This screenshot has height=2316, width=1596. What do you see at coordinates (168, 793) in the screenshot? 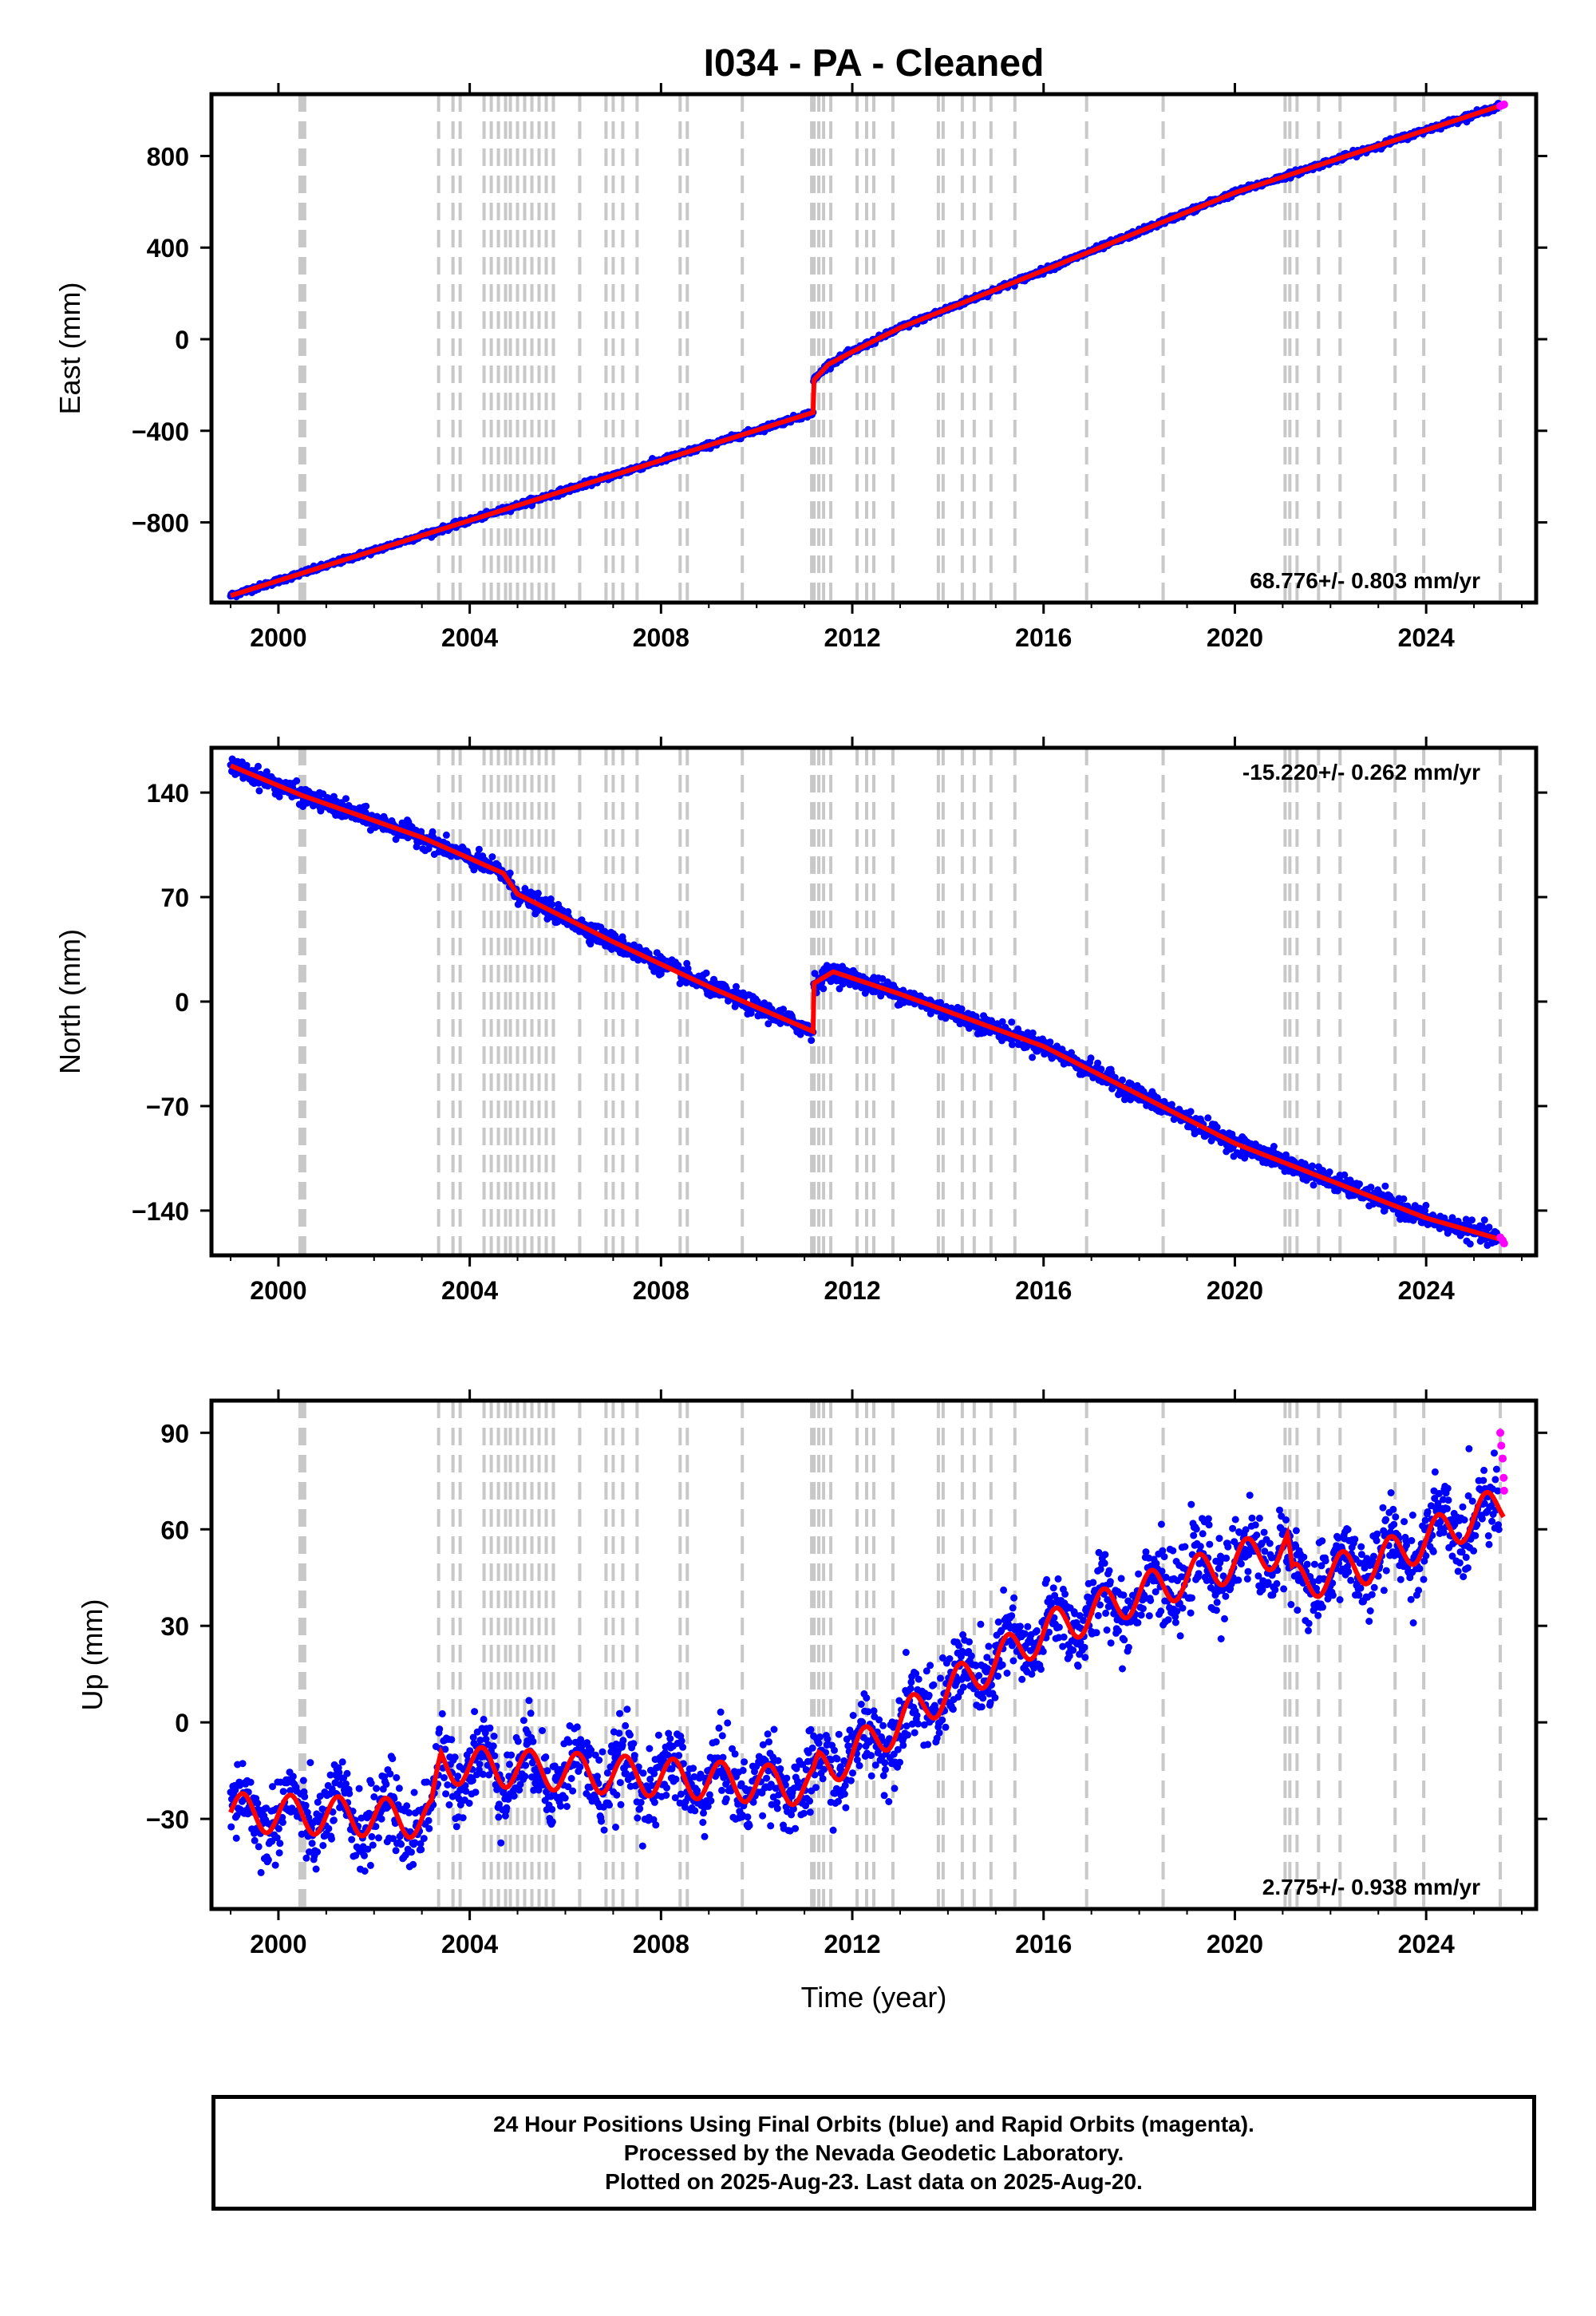
I see `y-tick-label: 140` at bounding box center [168, 793].